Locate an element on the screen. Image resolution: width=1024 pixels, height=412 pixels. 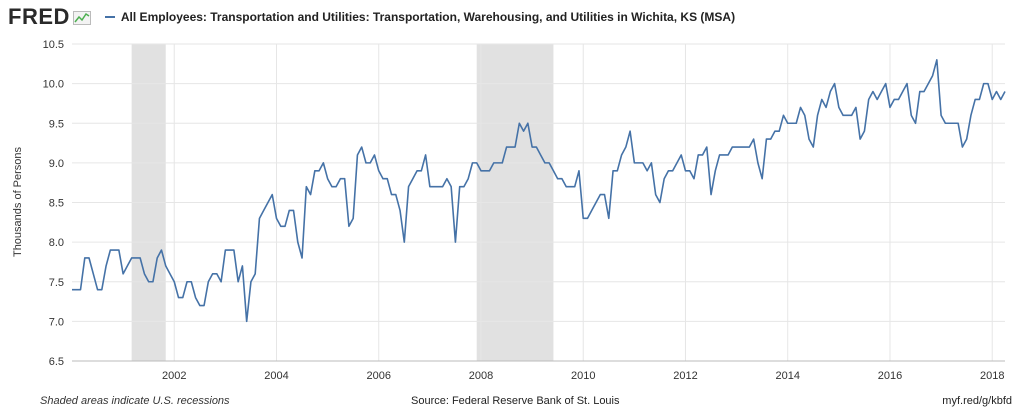
y-tick-label: 6.5 is located at coordinates (56, 362).